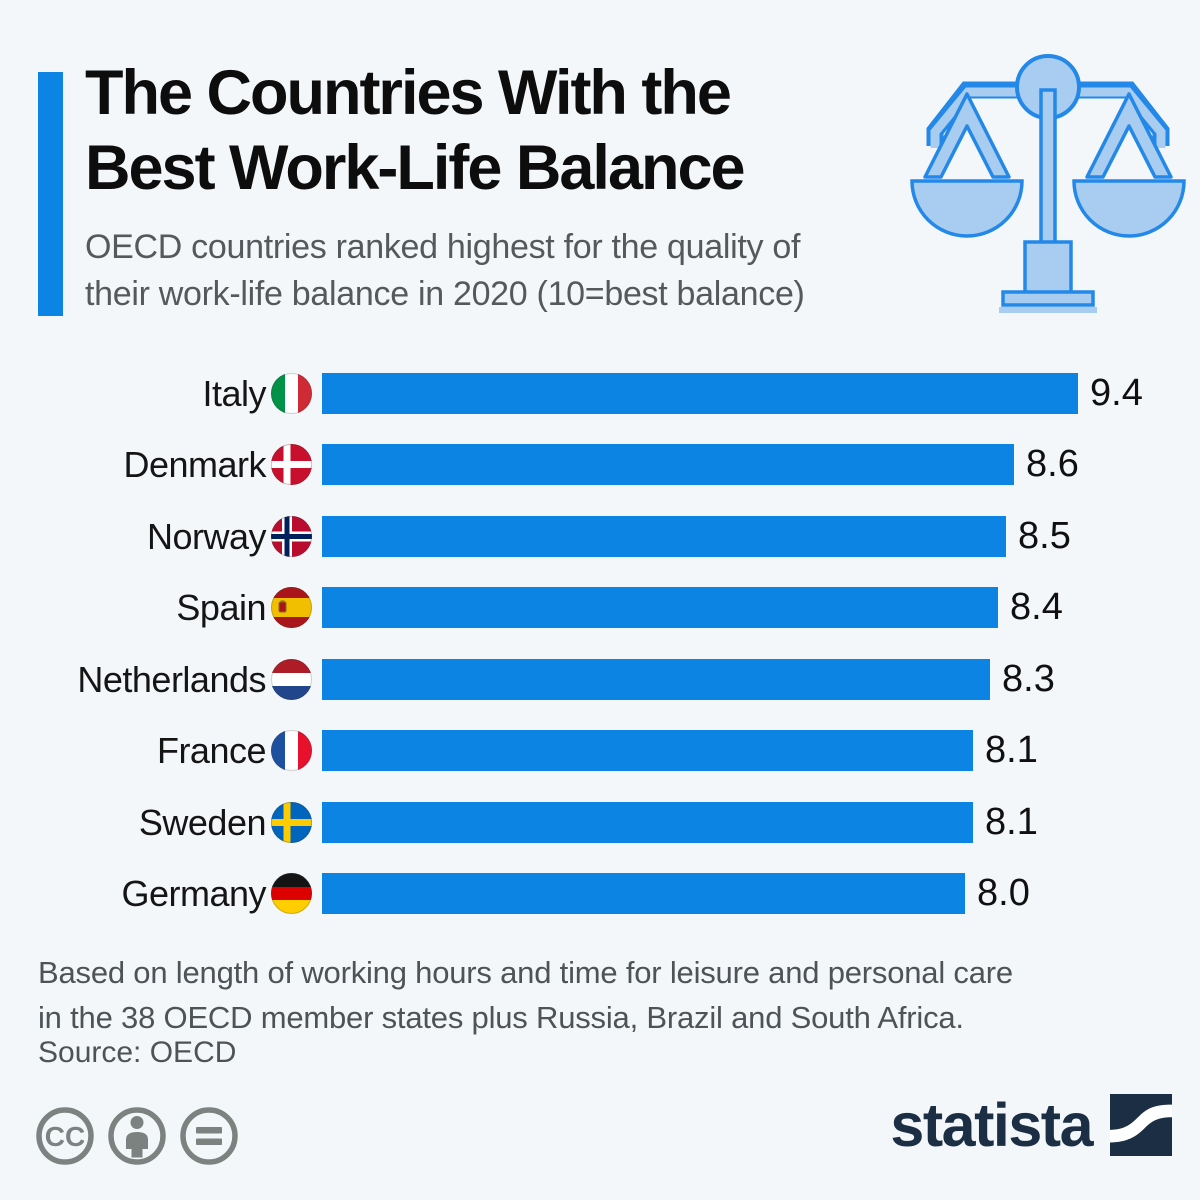 This screenshot has height=1200, width=1200. I want to click on country-label: Germany, so click(193, 893).